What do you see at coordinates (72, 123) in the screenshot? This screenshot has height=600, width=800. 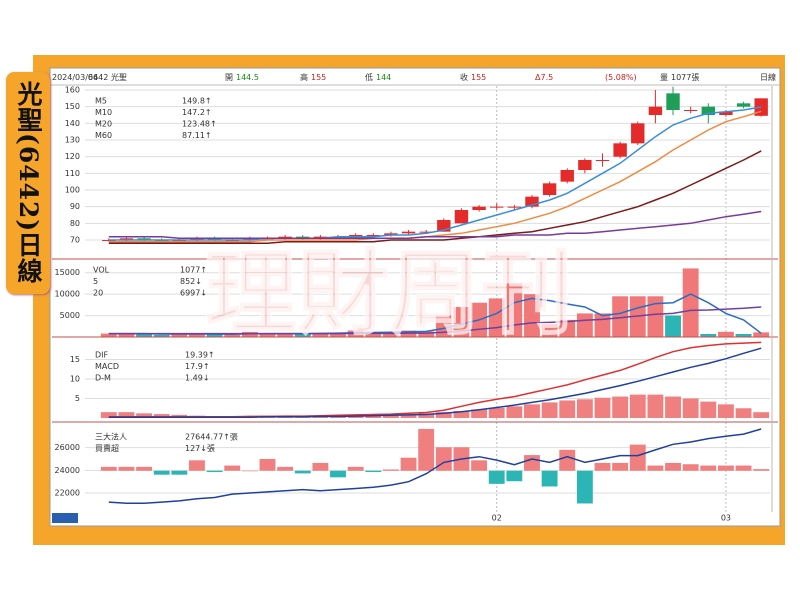 I see `y-tick-label: 140` at bounding box center [72, 123].